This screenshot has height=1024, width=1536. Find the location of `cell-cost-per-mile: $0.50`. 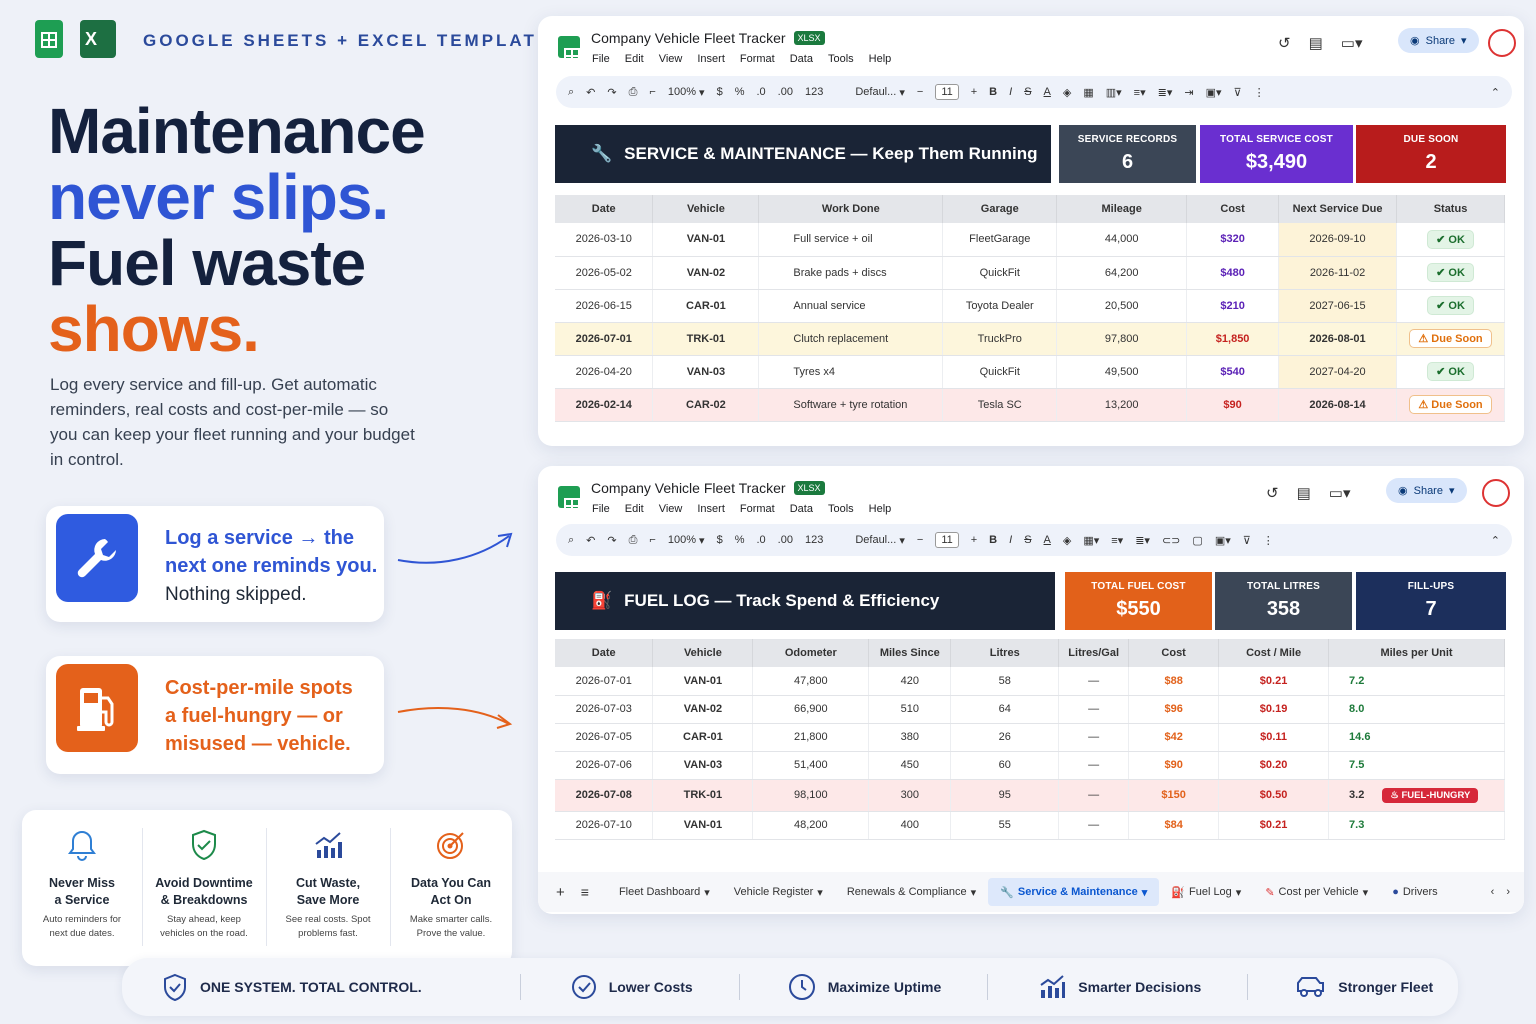

cell-cost-per-mile: $0.50 is located at coordinates (1274, 795).